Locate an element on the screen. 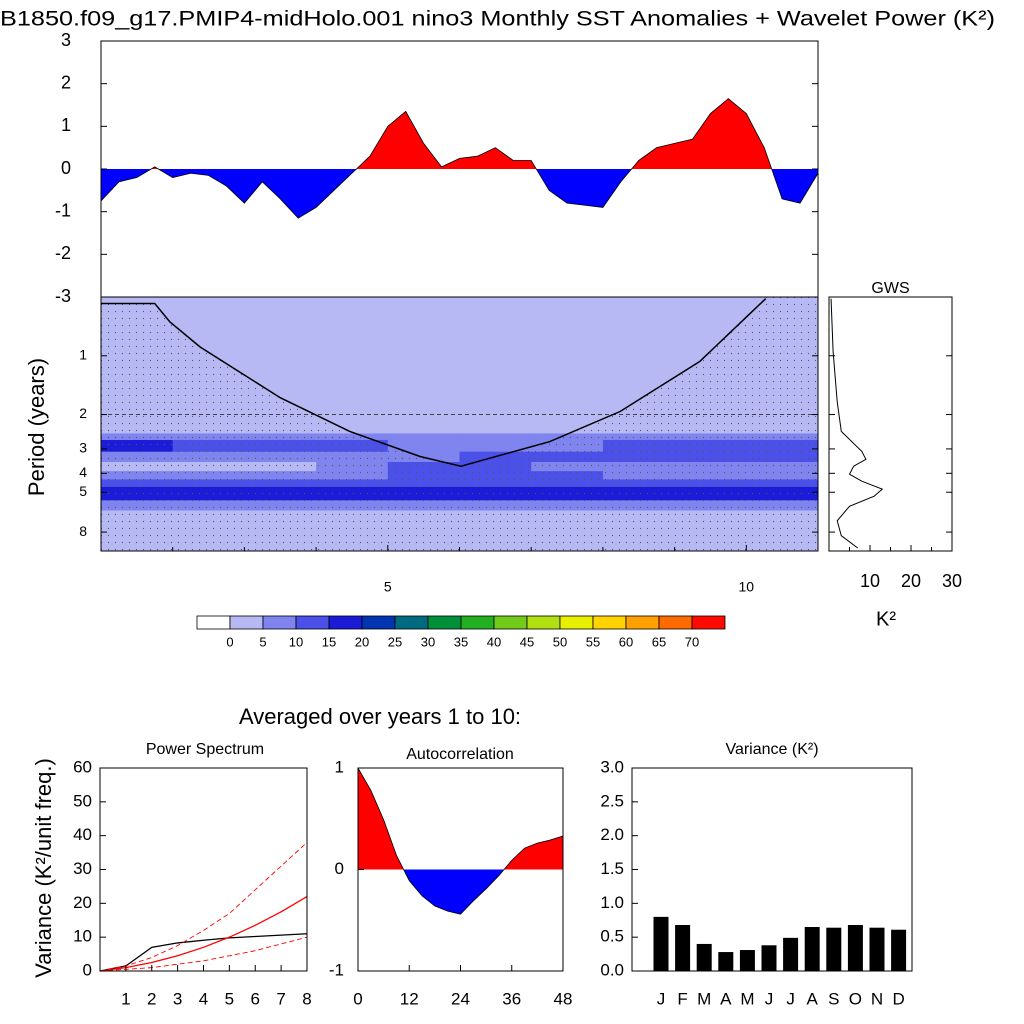  colorbar-label: 65 is located at coordinates (659, 641).